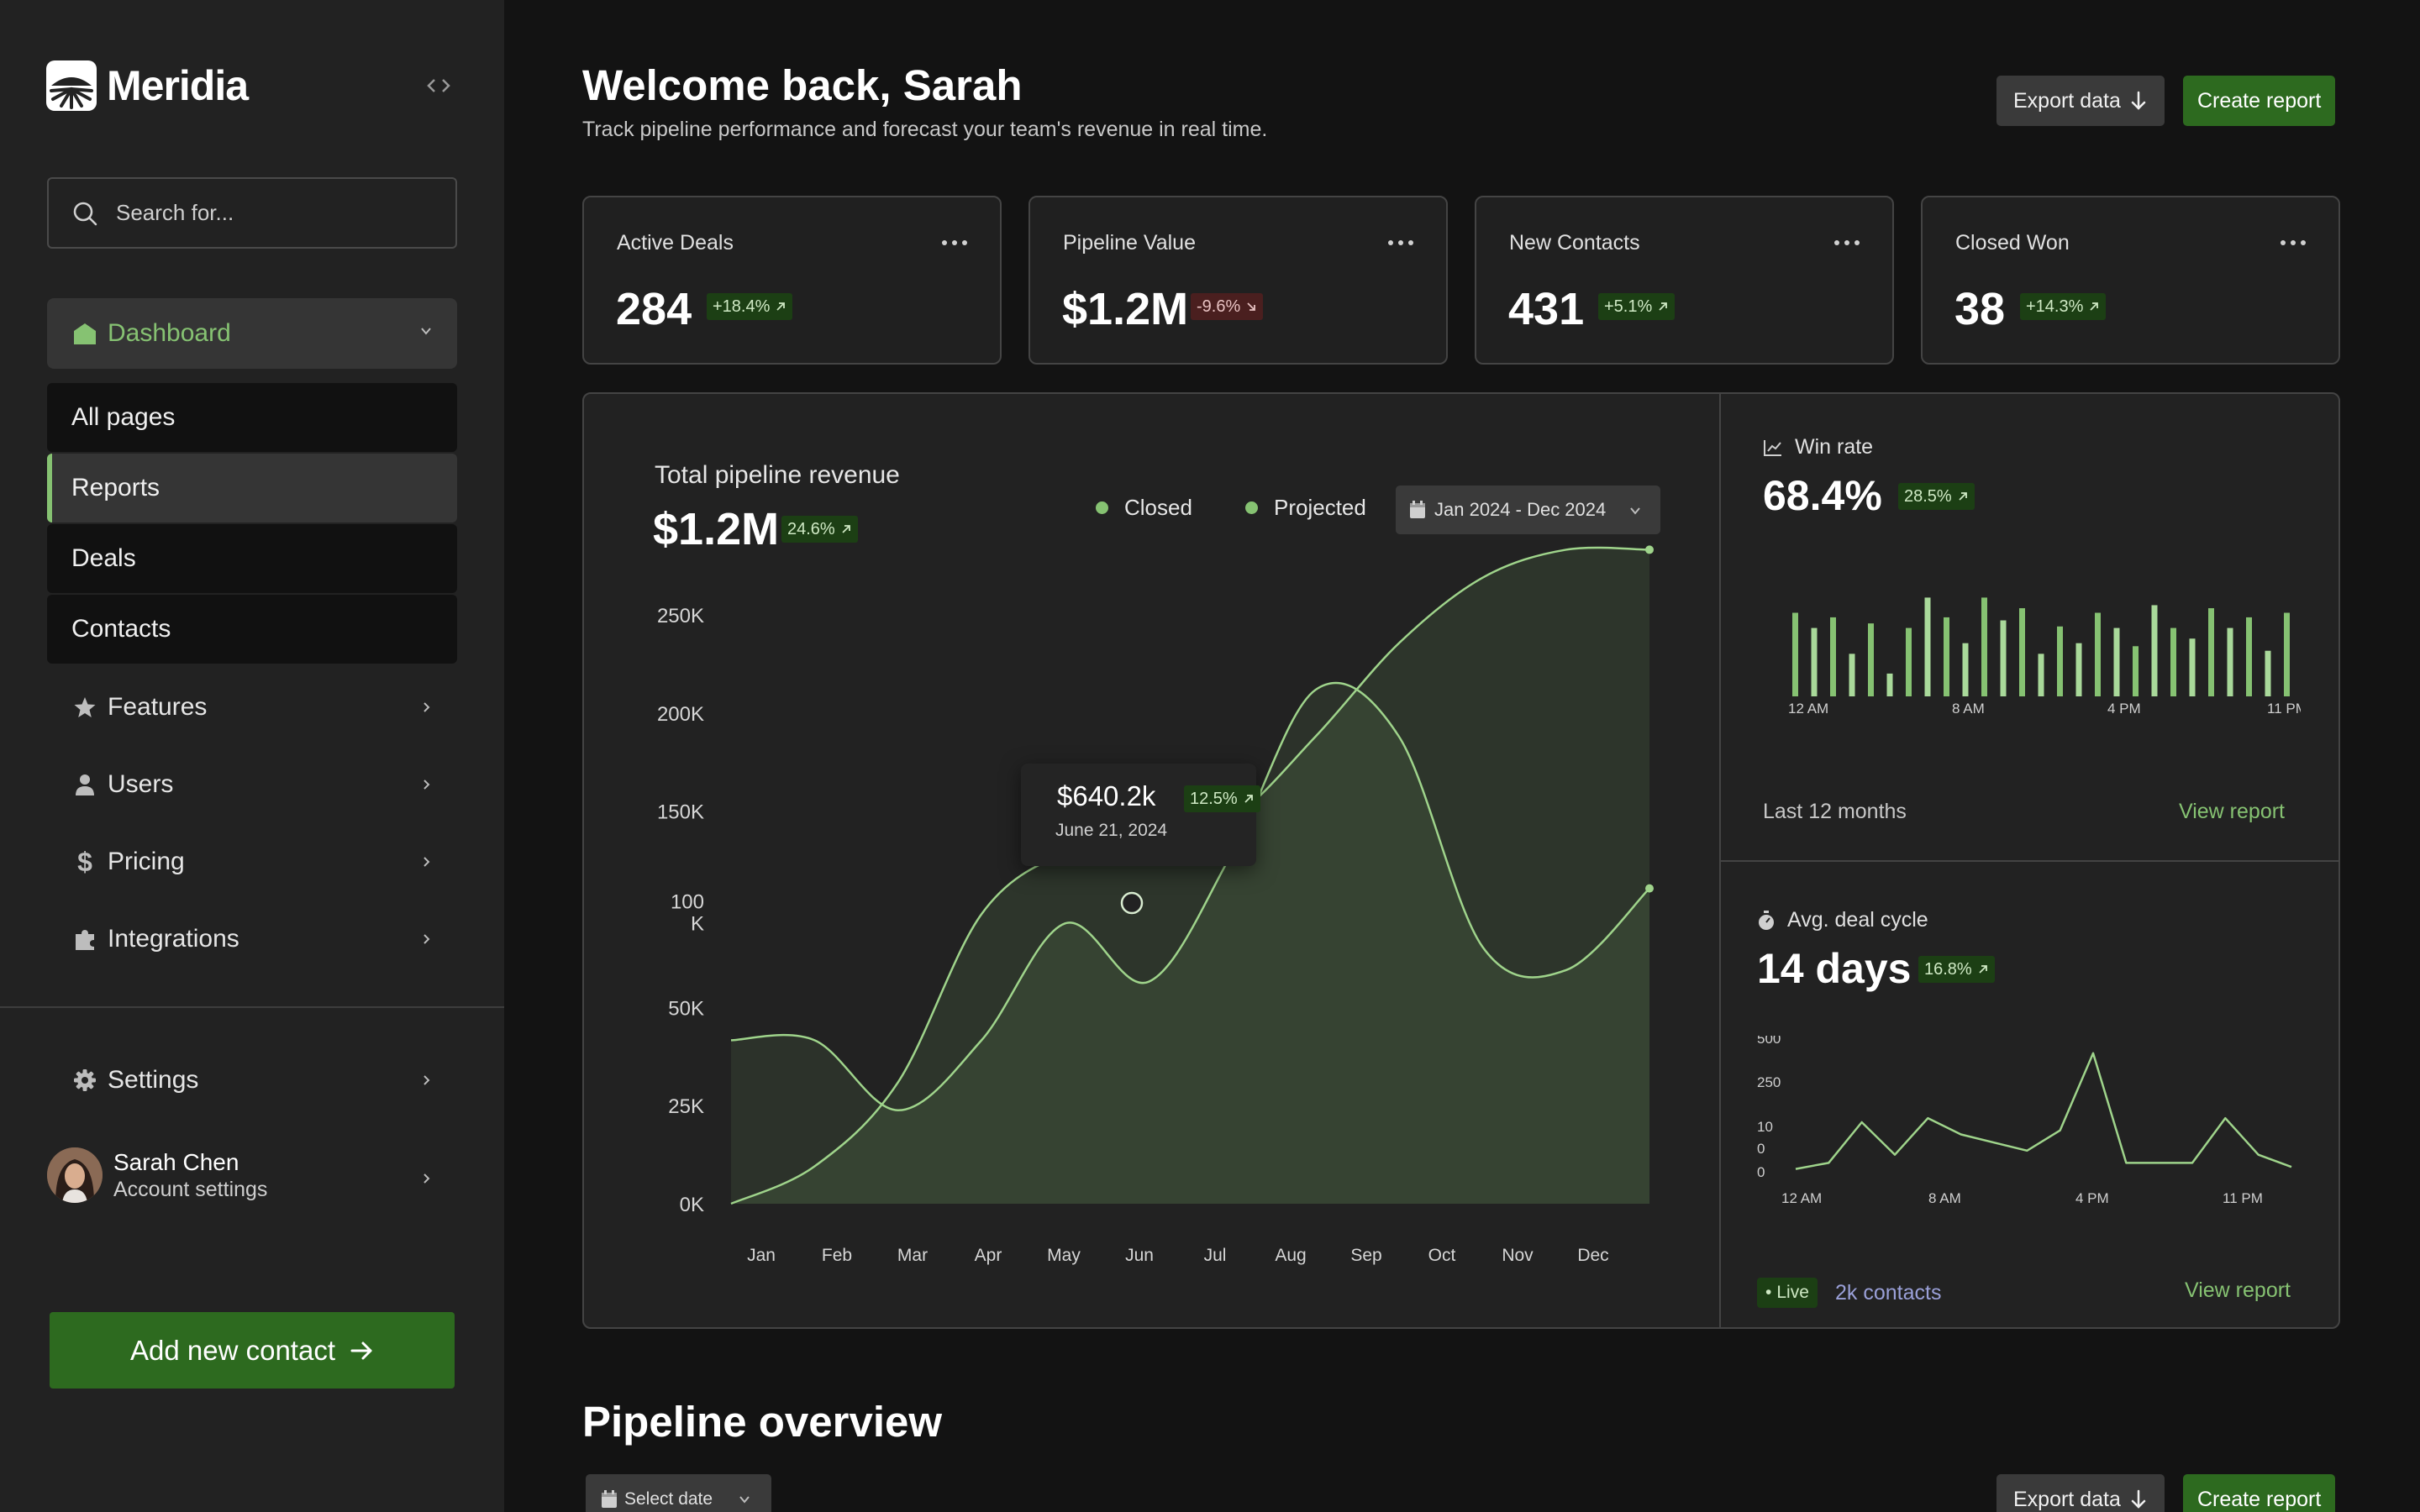 This screenshot has height=1512, width=2420. I want to click on legend-projected: Projected, so click(1305, 508).